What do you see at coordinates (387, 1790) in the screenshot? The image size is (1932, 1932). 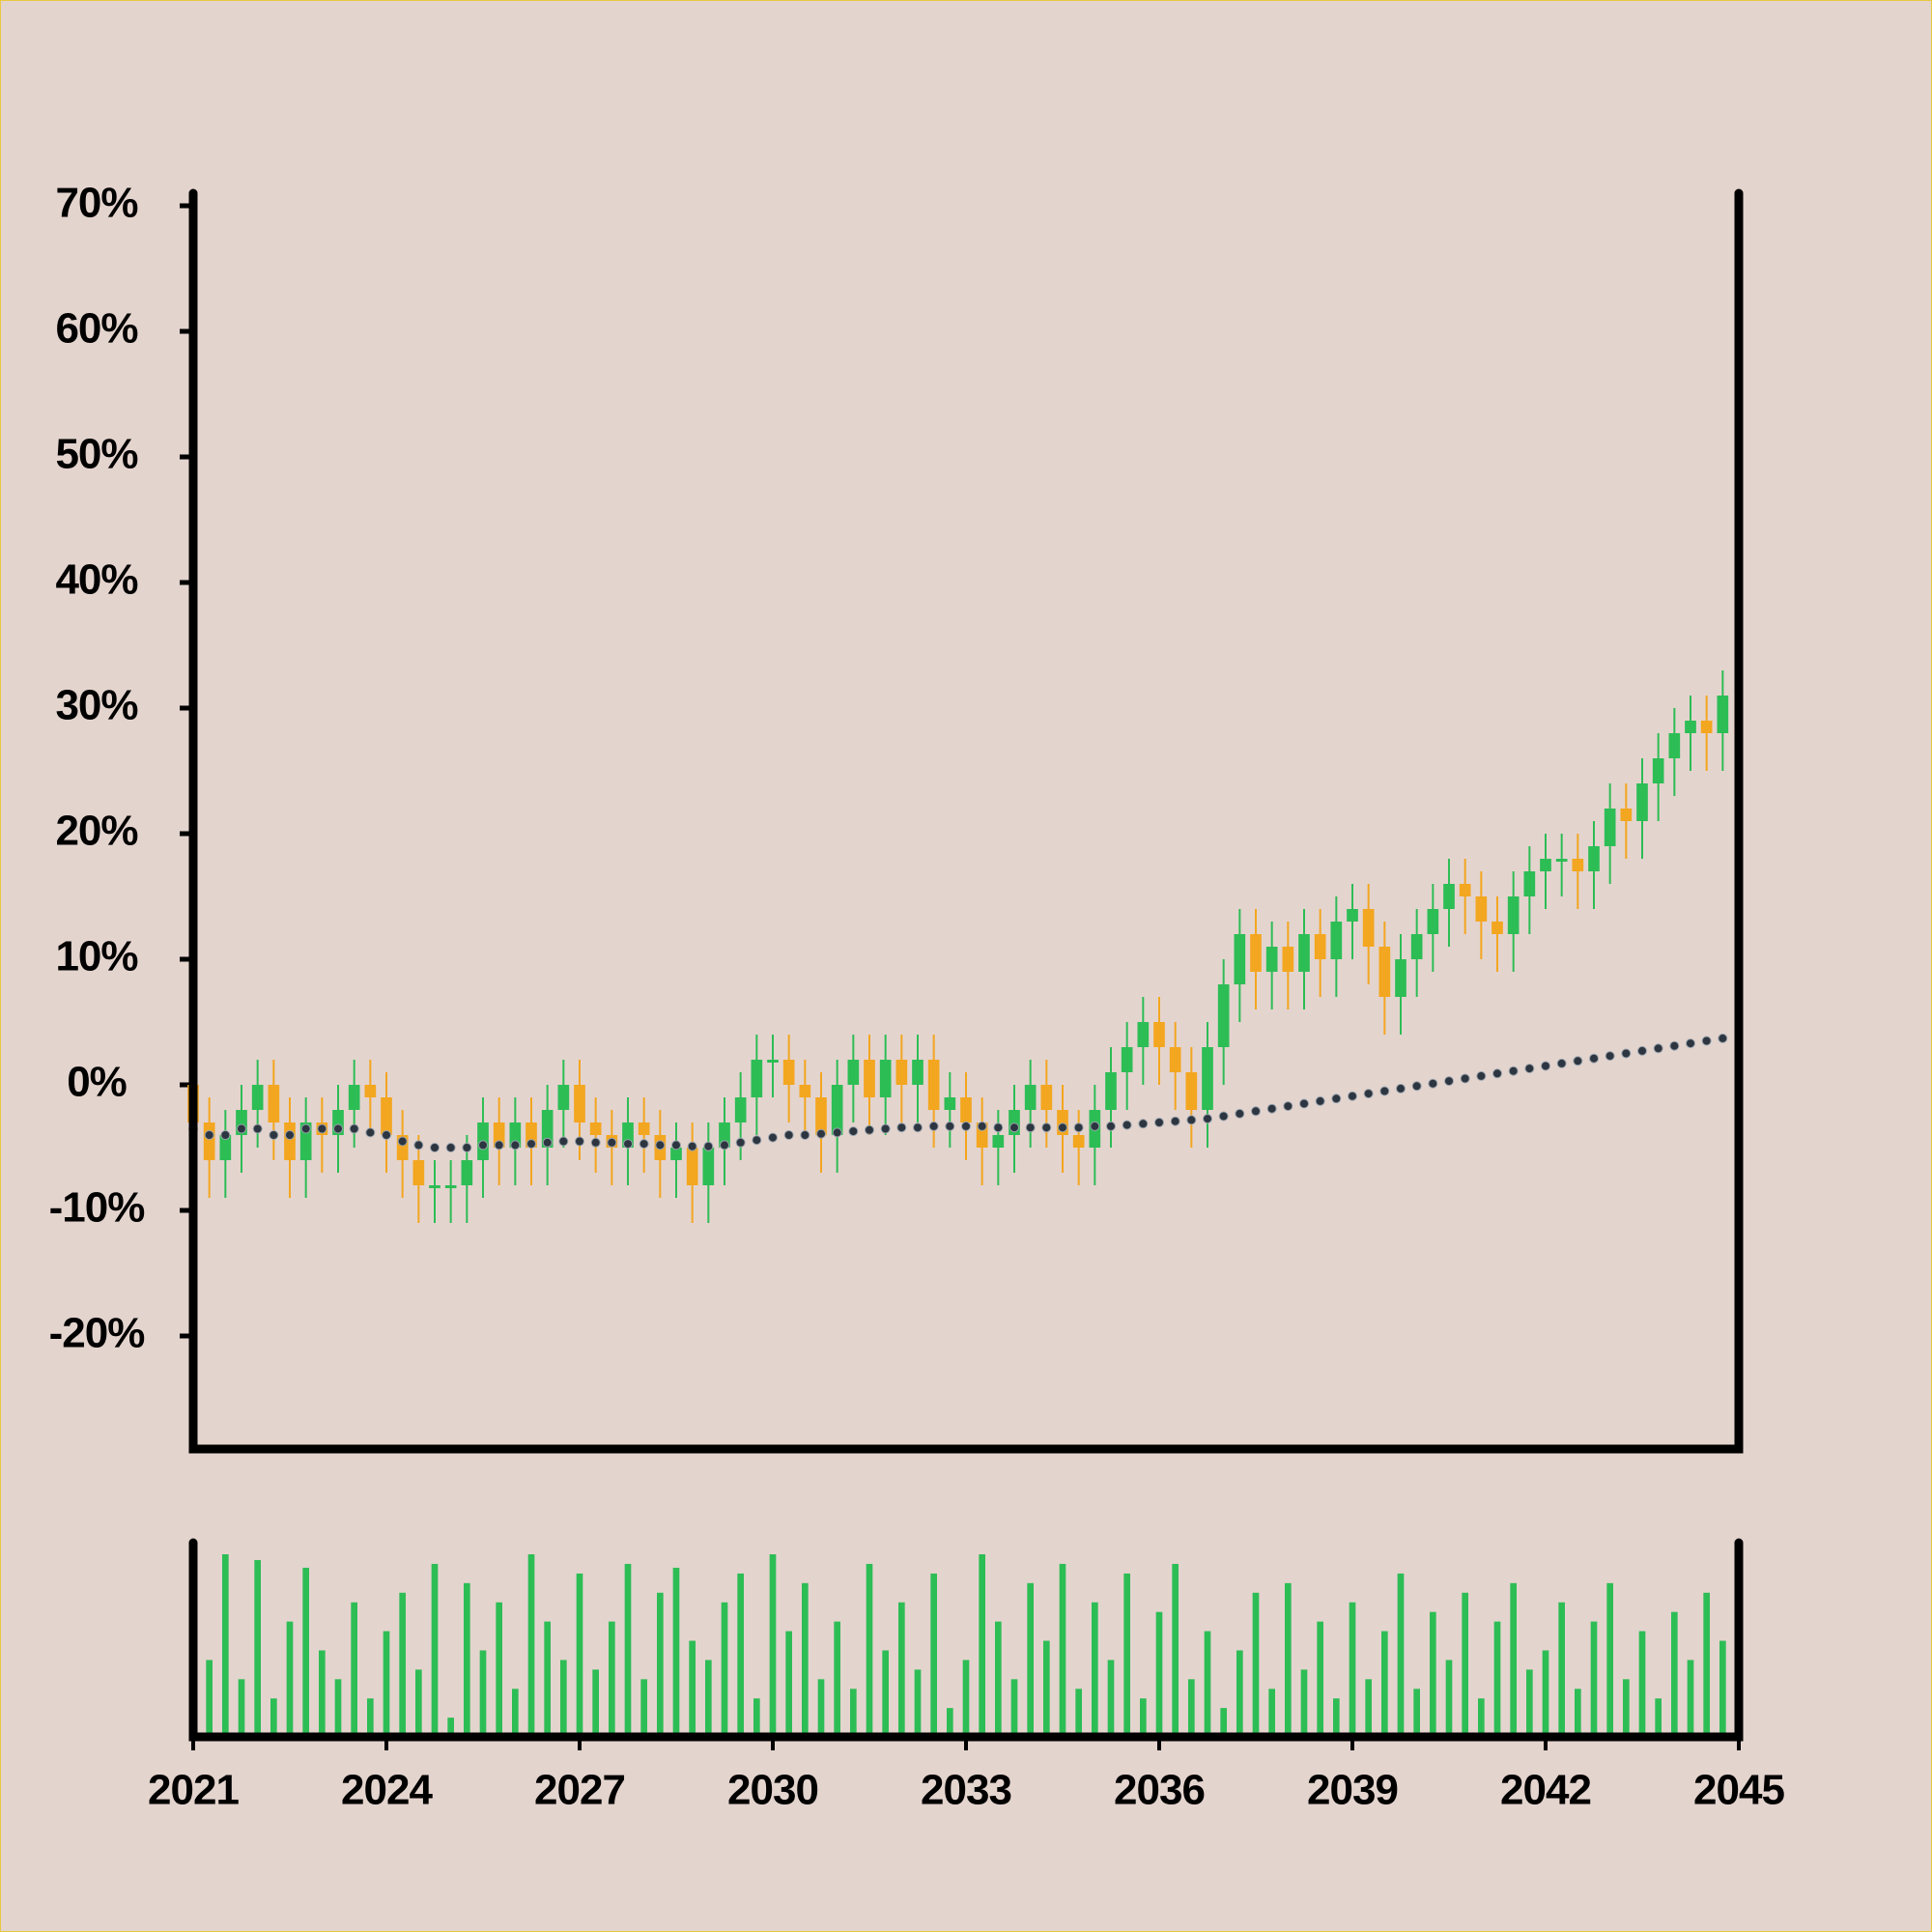 I see `x-tick-label: 2024` at bounding box center [387, 1790].